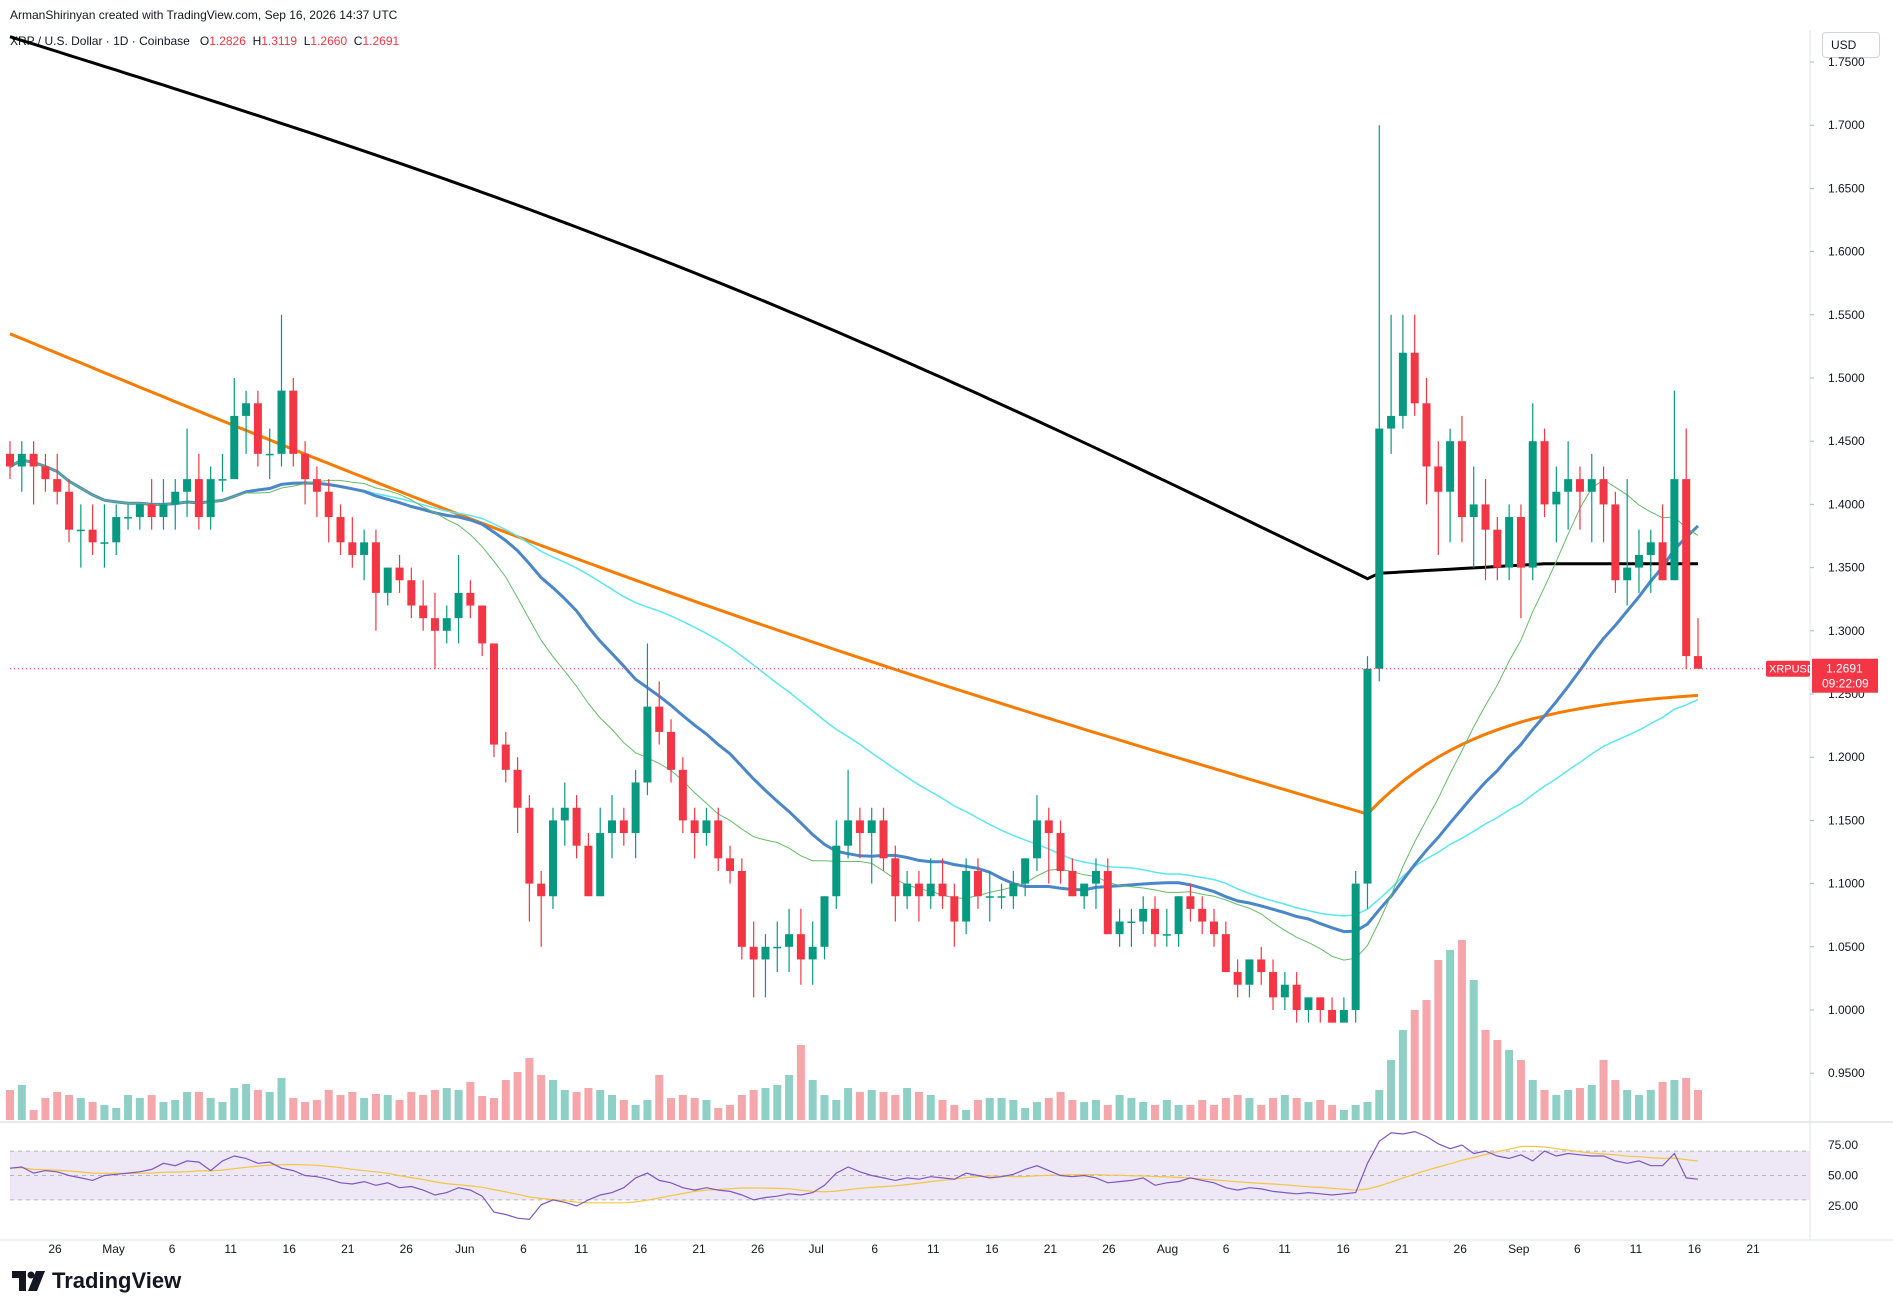  Describe the element at coordinates (257, 41) in the screenshot. I see `high-label: H` at that location.